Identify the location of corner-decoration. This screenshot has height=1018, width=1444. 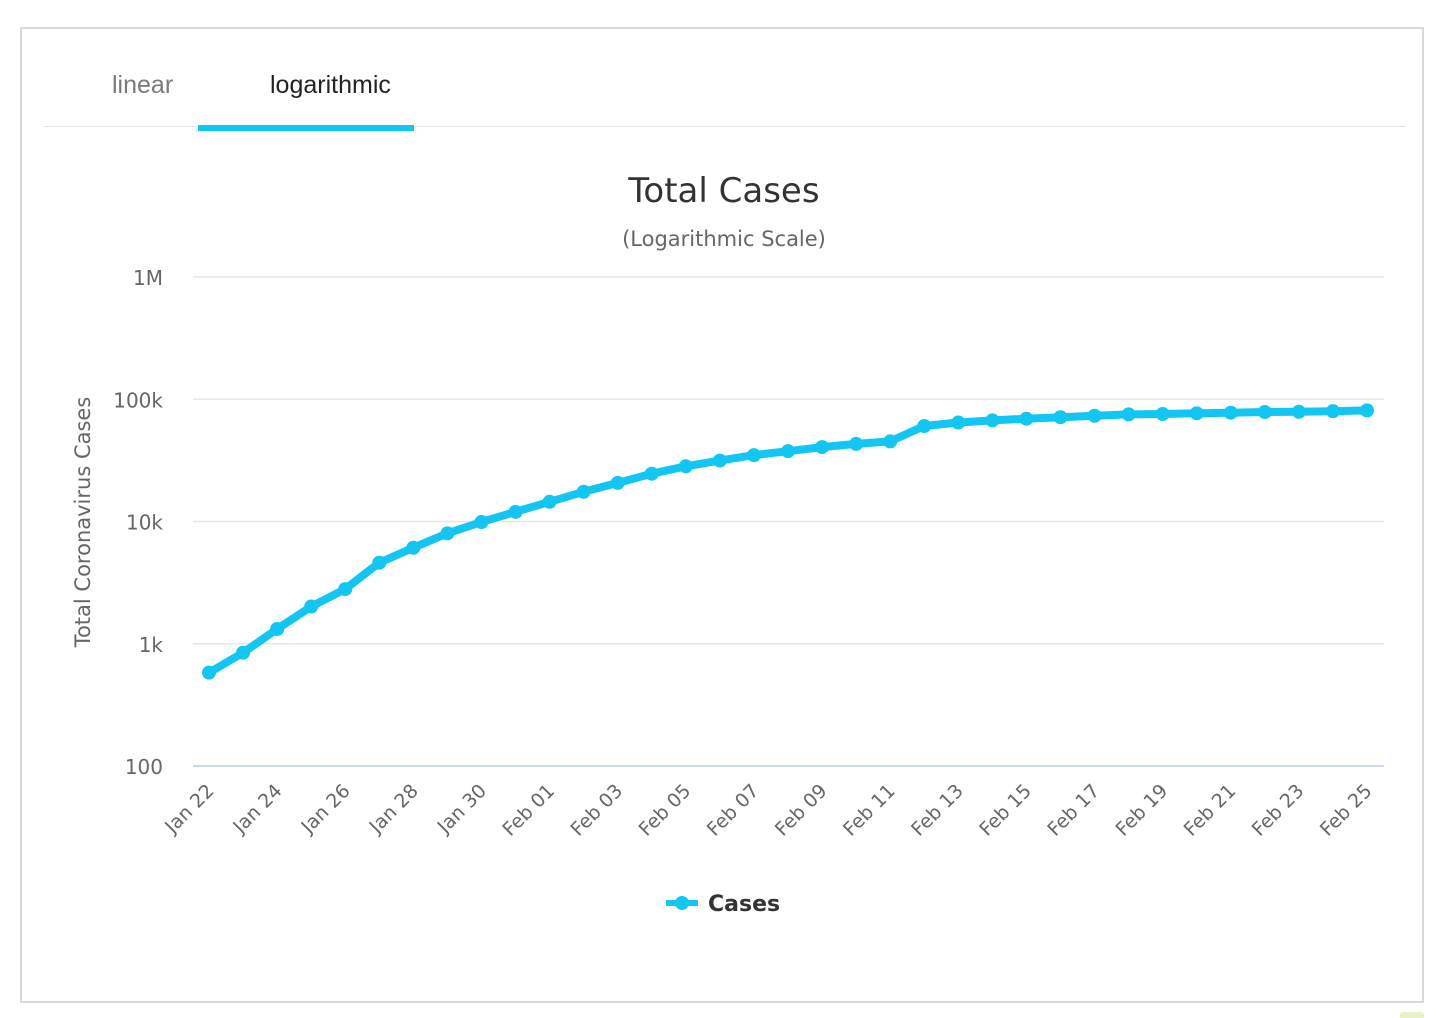
(1412, 1015).